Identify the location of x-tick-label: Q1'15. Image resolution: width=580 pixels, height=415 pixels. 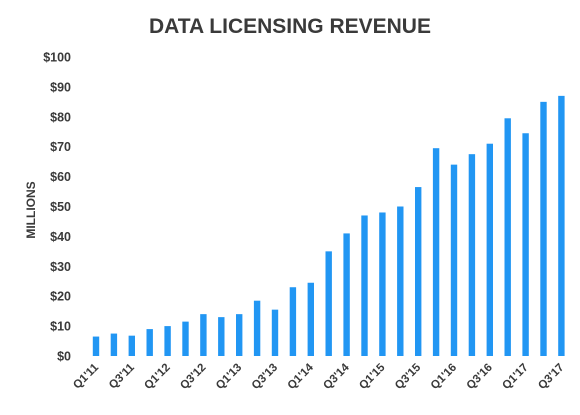
(372, 376).